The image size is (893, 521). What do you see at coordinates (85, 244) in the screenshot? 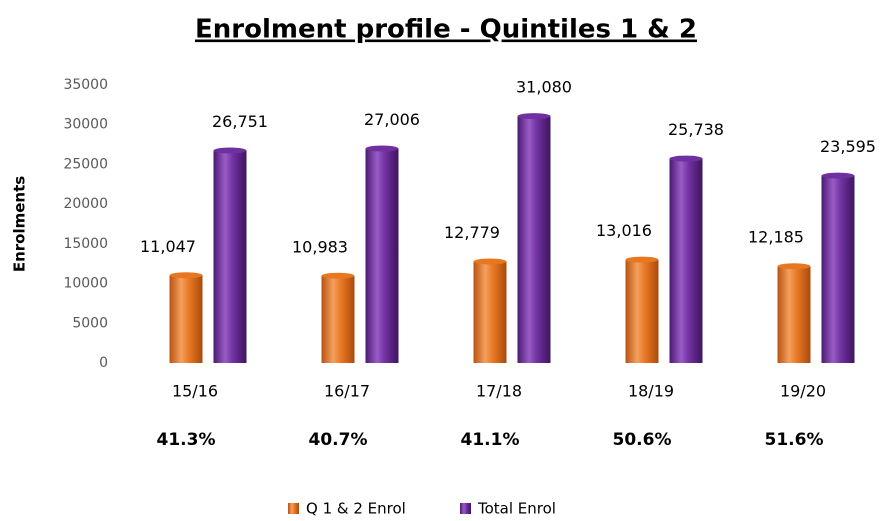
I see `y-tick-label: 15000` at bounding box center [85, 244].